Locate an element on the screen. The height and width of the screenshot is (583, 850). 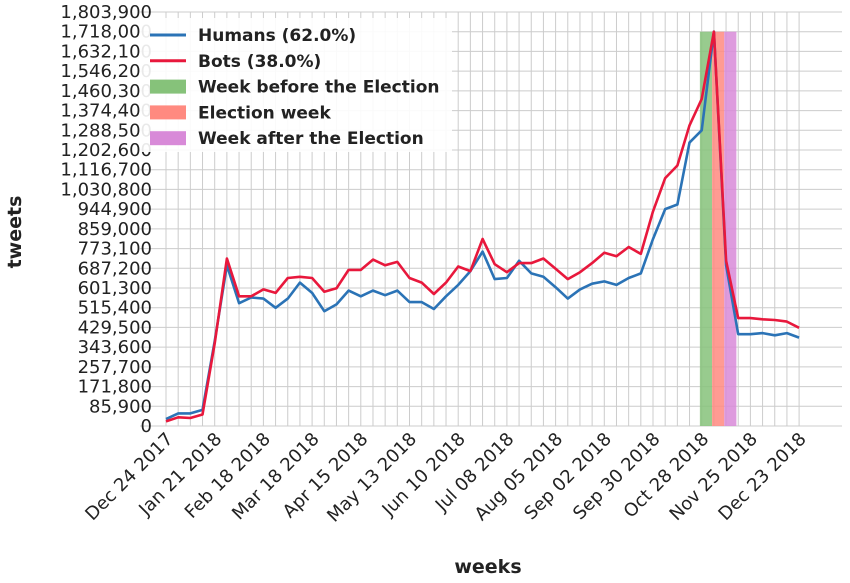
y-tick-label: 687,200 is located at coordinates (115, 268).